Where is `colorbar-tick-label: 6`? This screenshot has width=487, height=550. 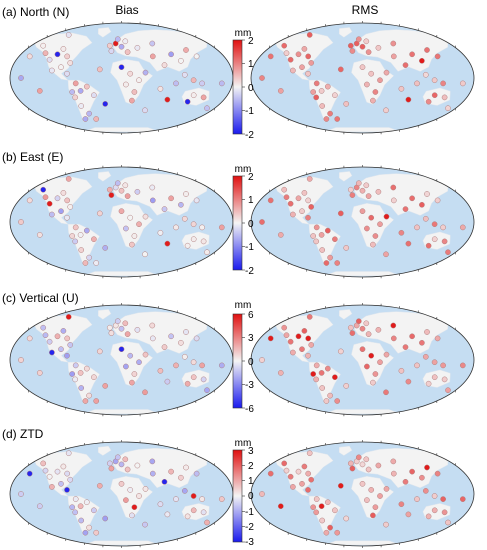
colorbar-tick-label: 6 is located at coordinates (251, 315).